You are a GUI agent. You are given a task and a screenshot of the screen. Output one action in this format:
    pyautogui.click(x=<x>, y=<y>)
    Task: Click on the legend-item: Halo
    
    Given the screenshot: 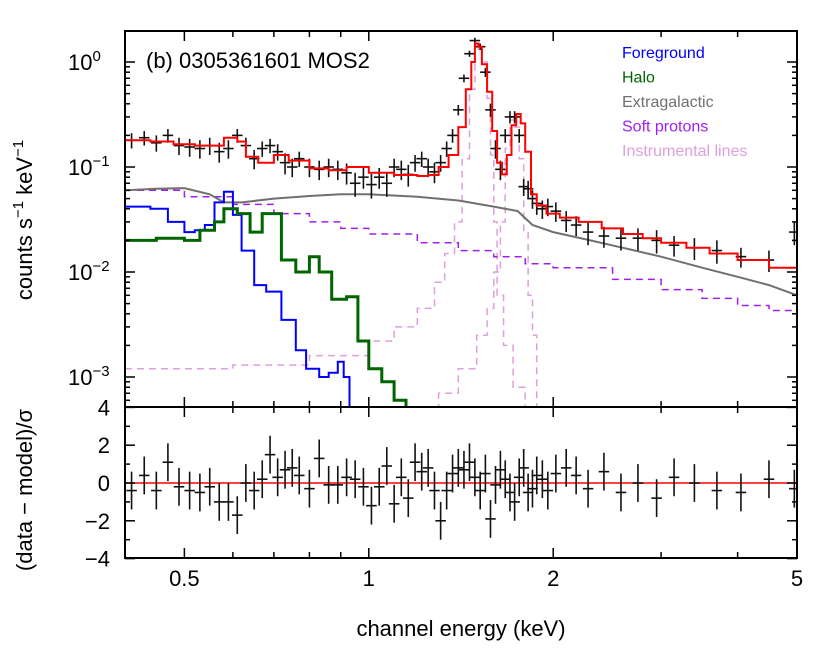 What is the action you would take?
    pyautogui.click(x=638, y=78)
    